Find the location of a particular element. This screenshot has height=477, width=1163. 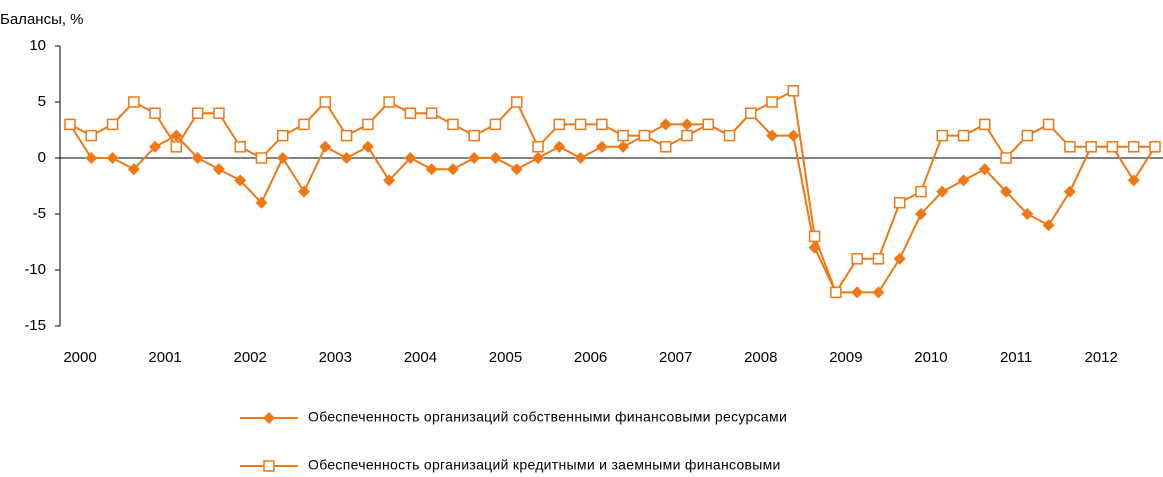

x-tick-label: 2007 is located at coordinates (675, 357).